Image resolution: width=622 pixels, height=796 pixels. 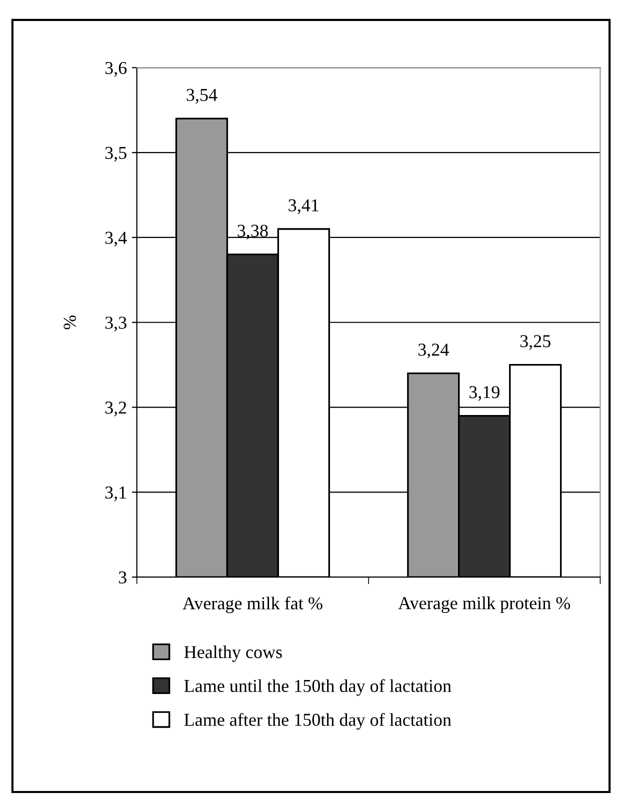 What do you see at coordinates (70, 322) in the screenshot?
I see `y-axis-title: %` at bounding box center [70, 322].